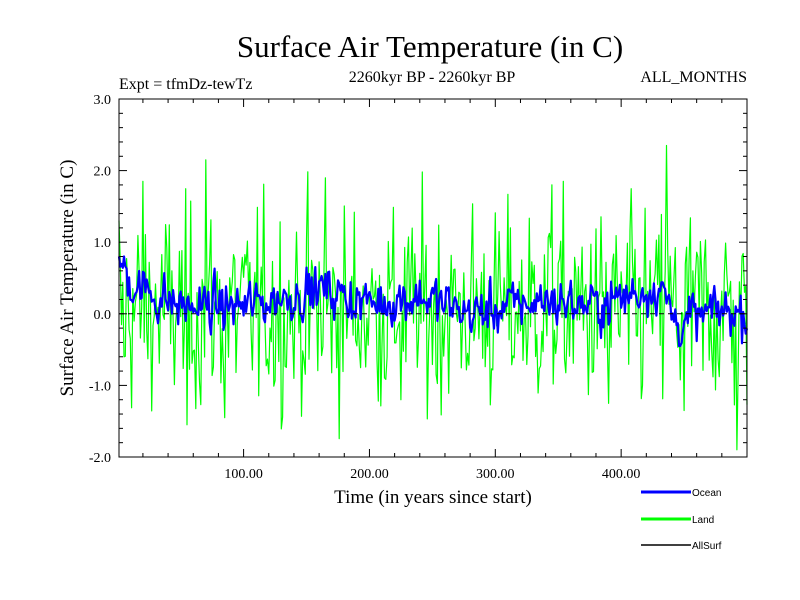  I want to click on series-line-ocean, so click(433, 301).